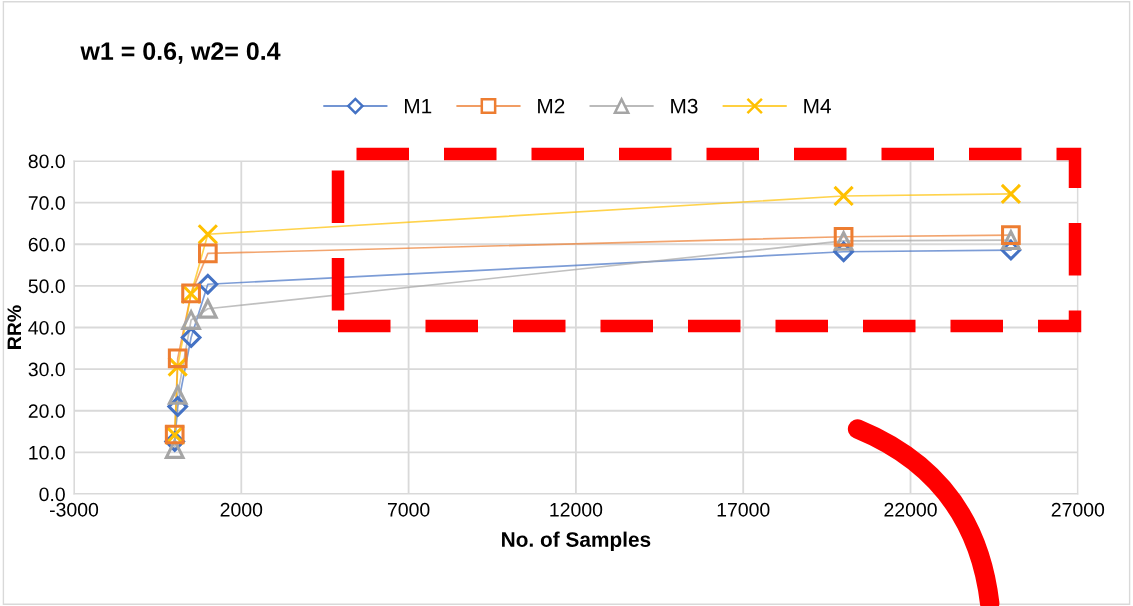 This screenshot has width=1133, height=606. What do you see at coordinates (418, 106) in the screenshot?
I see `legend-label: M1` at bounding box center [418, 106].